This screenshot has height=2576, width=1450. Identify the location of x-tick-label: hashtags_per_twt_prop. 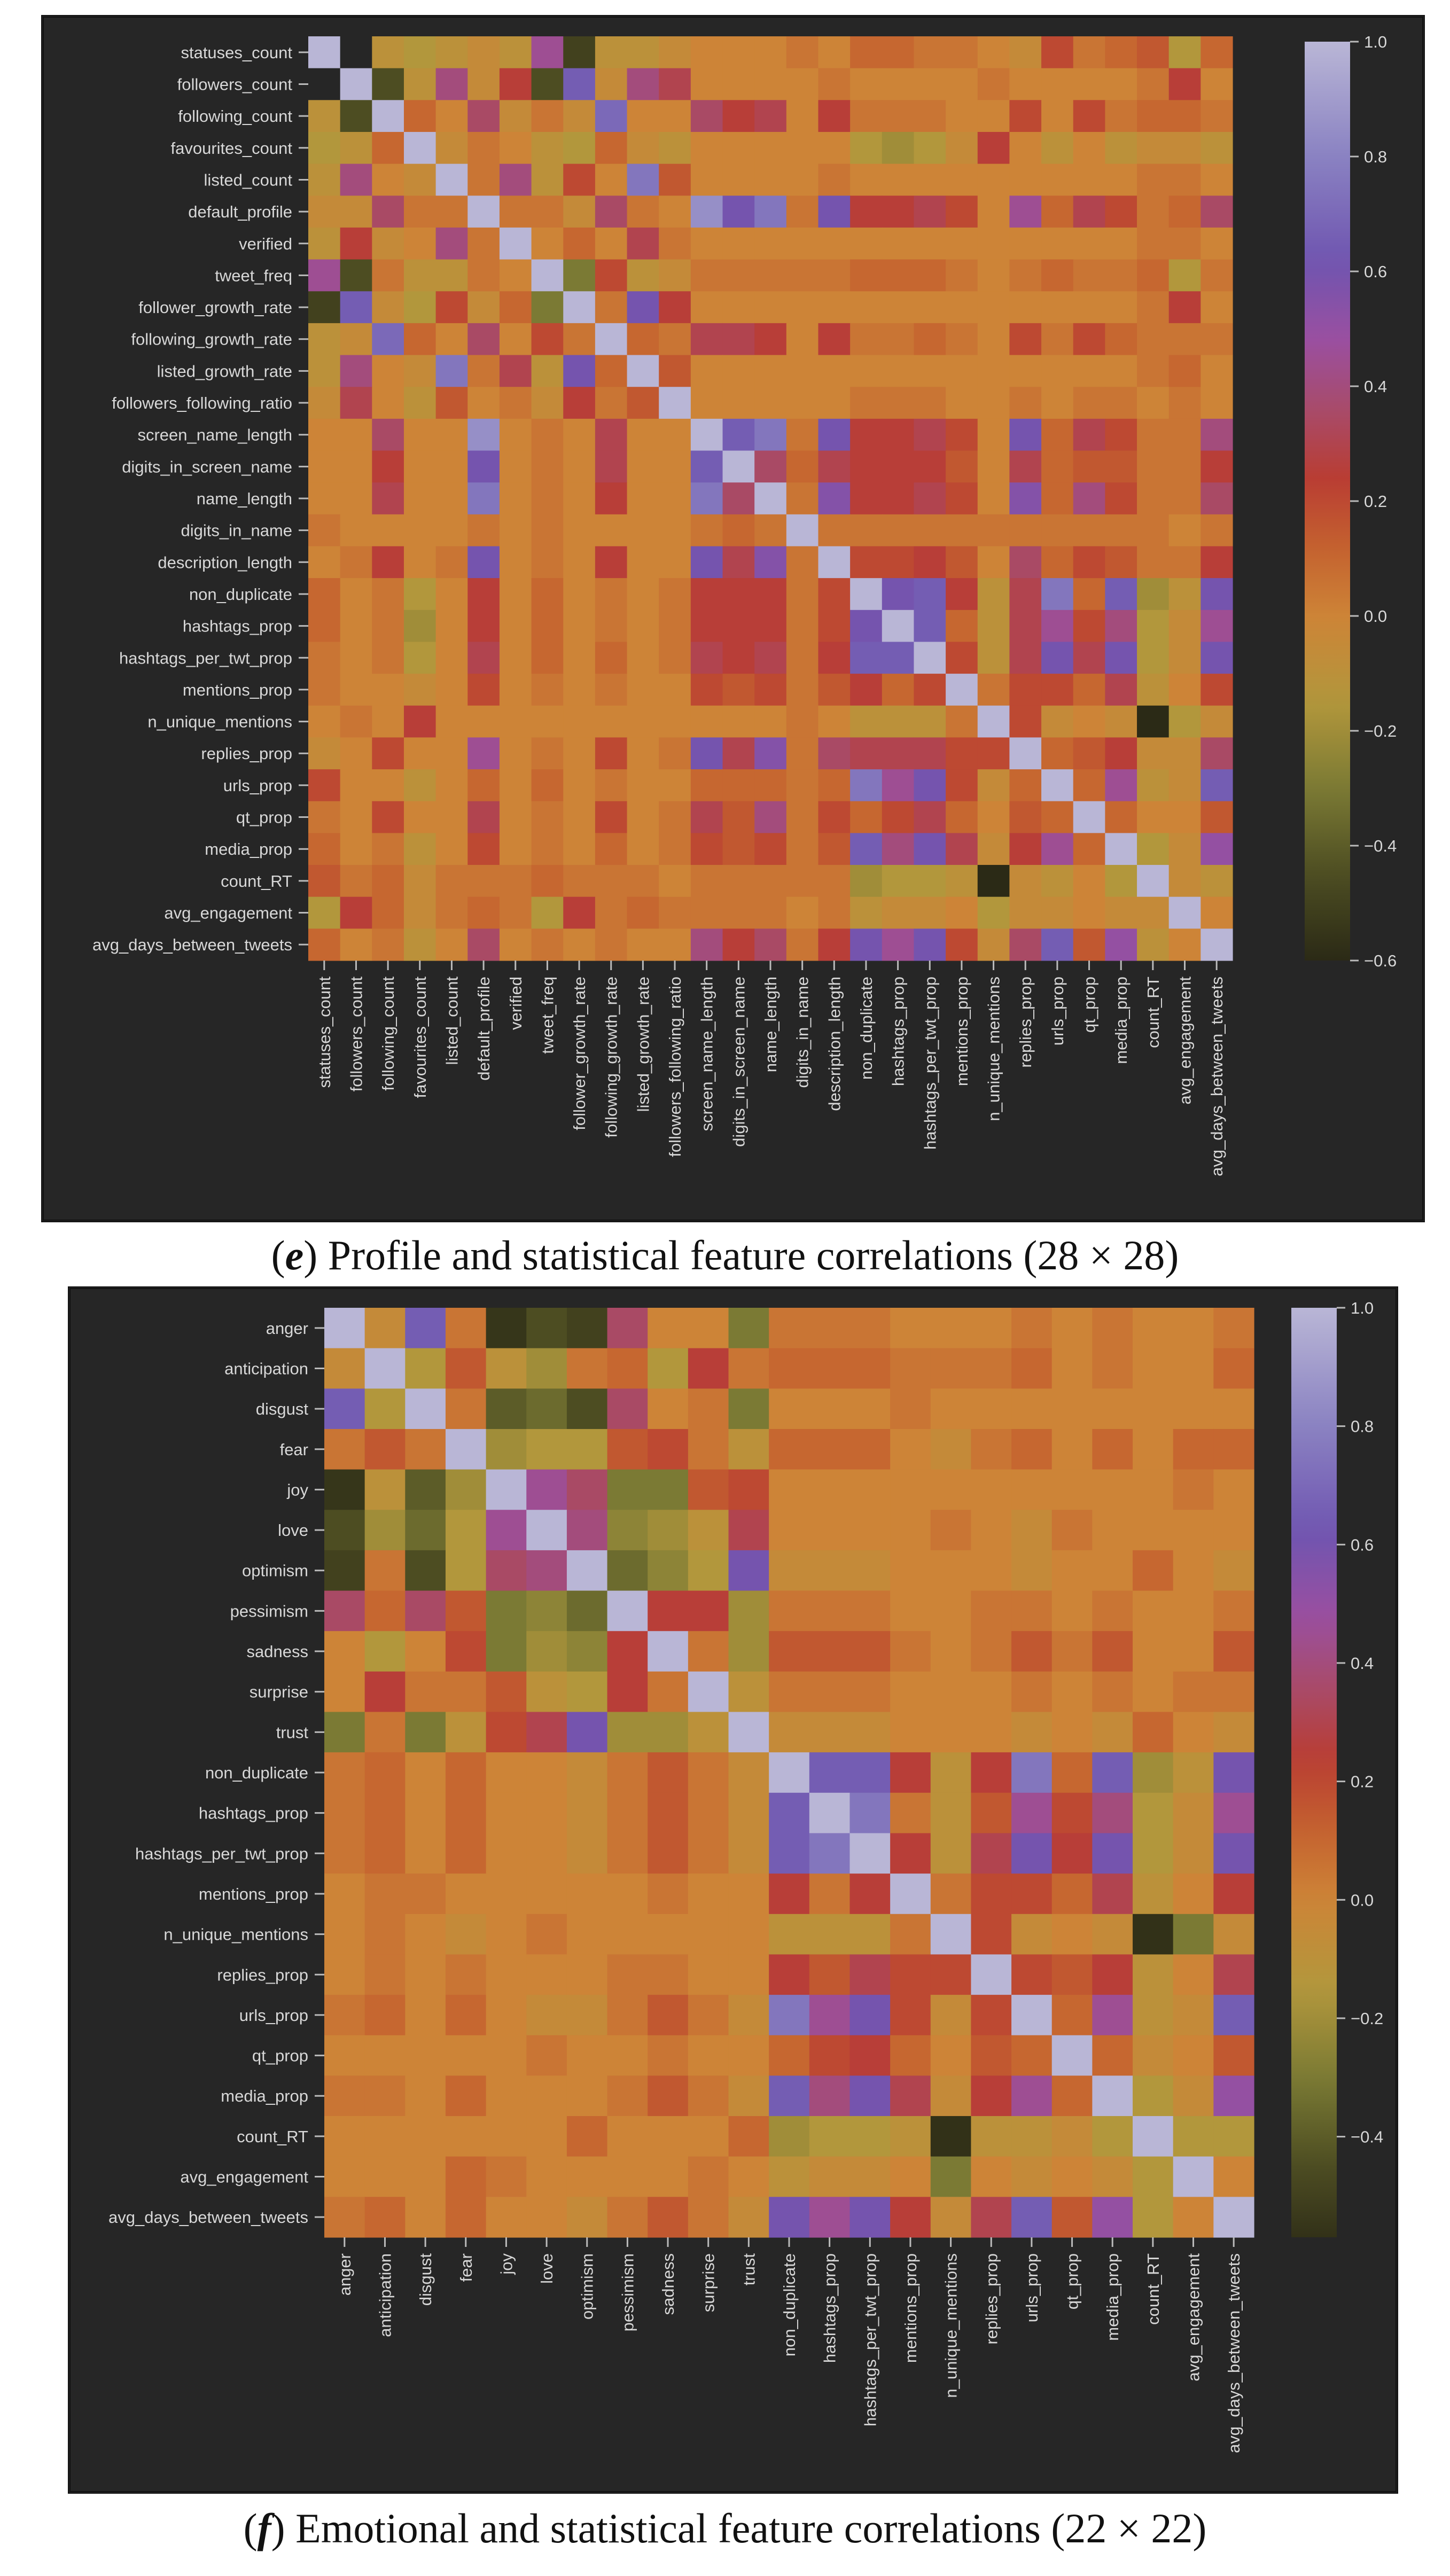
(870, 2339).